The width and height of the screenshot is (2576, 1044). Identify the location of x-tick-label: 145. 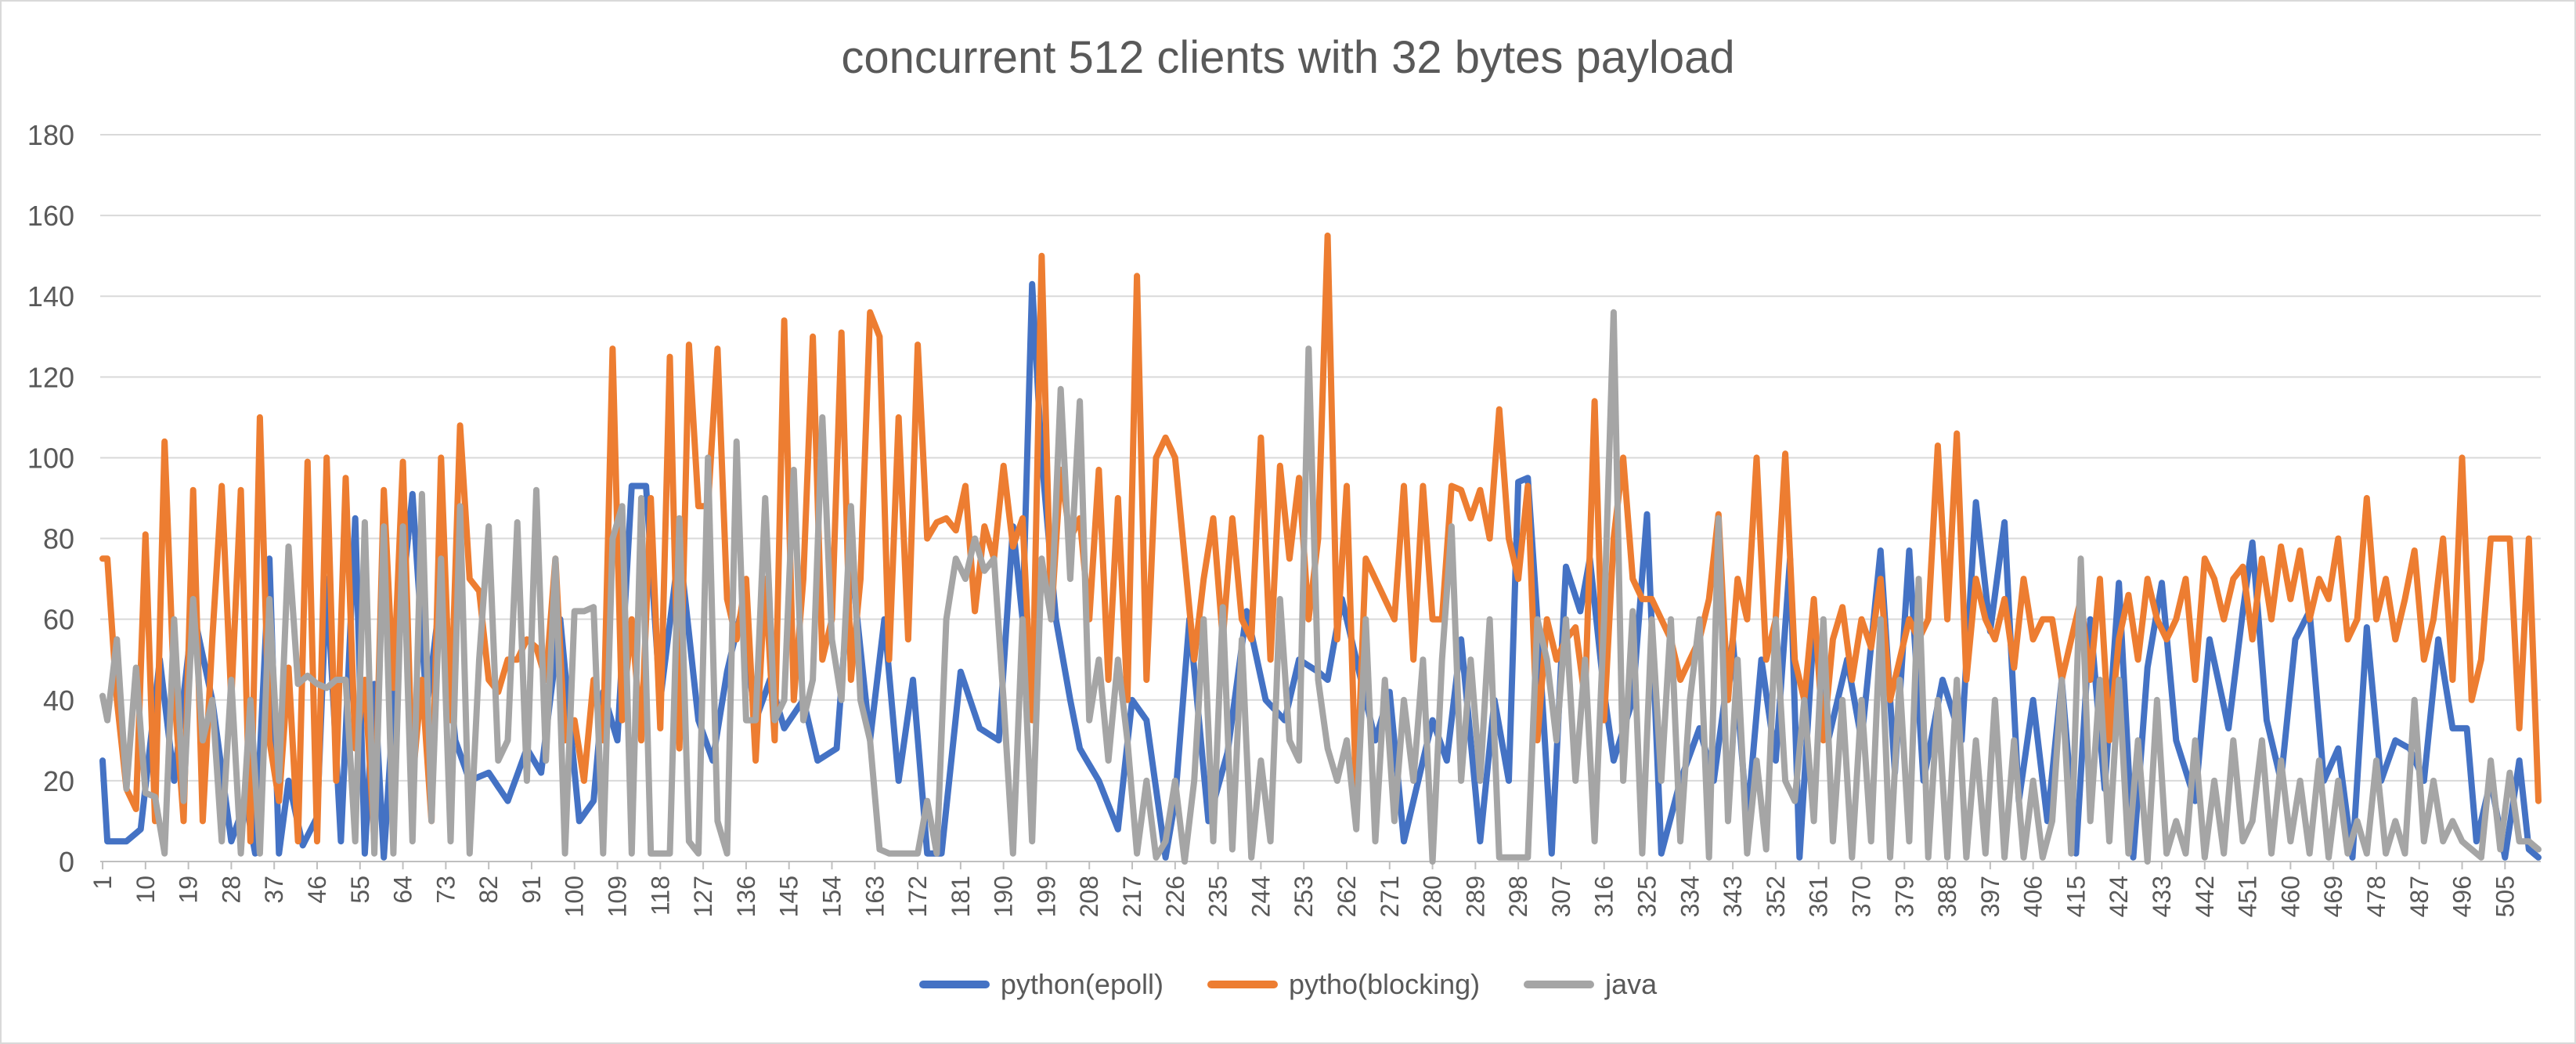
(789, 896).